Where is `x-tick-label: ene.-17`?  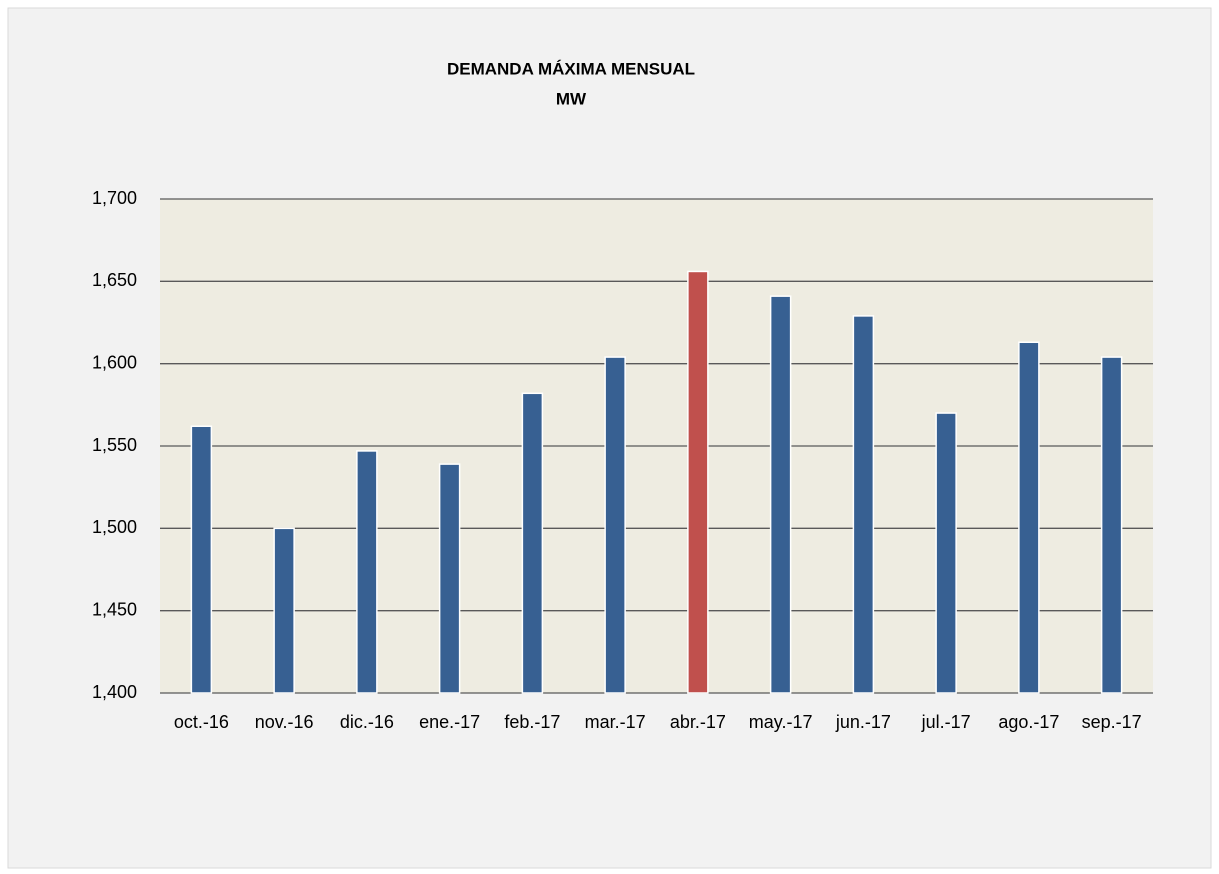 x-tick-label: ene.-17 is located at coordinates (449, 722).